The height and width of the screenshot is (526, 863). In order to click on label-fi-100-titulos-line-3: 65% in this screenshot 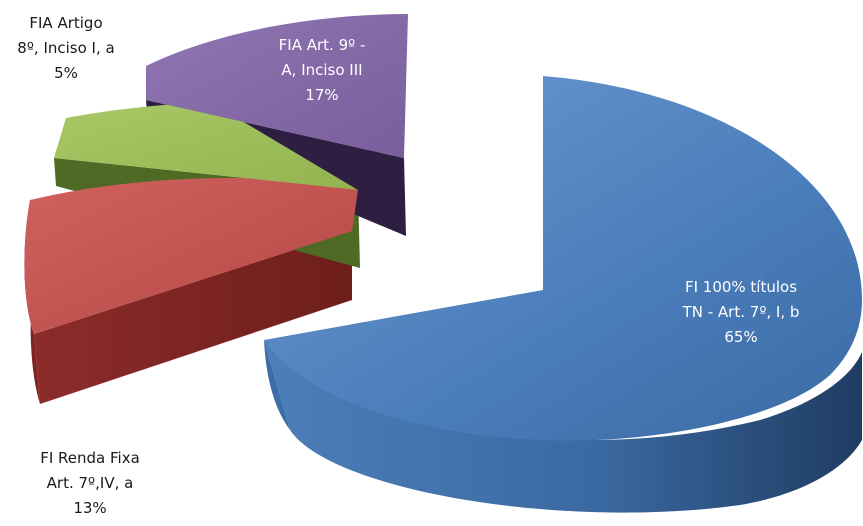, I will do `click(740, 337)`.